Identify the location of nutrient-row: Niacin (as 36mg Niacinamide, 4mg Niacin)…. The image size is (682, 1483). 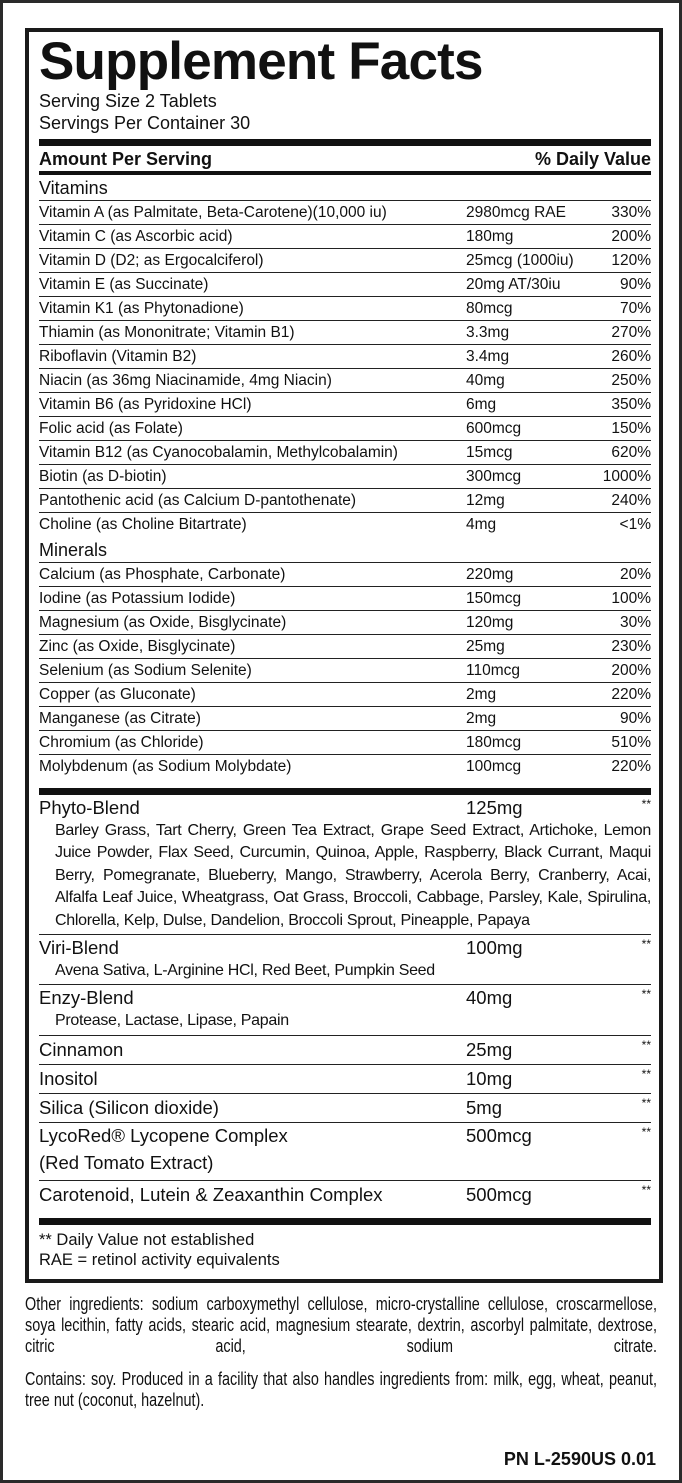
(345, 381).